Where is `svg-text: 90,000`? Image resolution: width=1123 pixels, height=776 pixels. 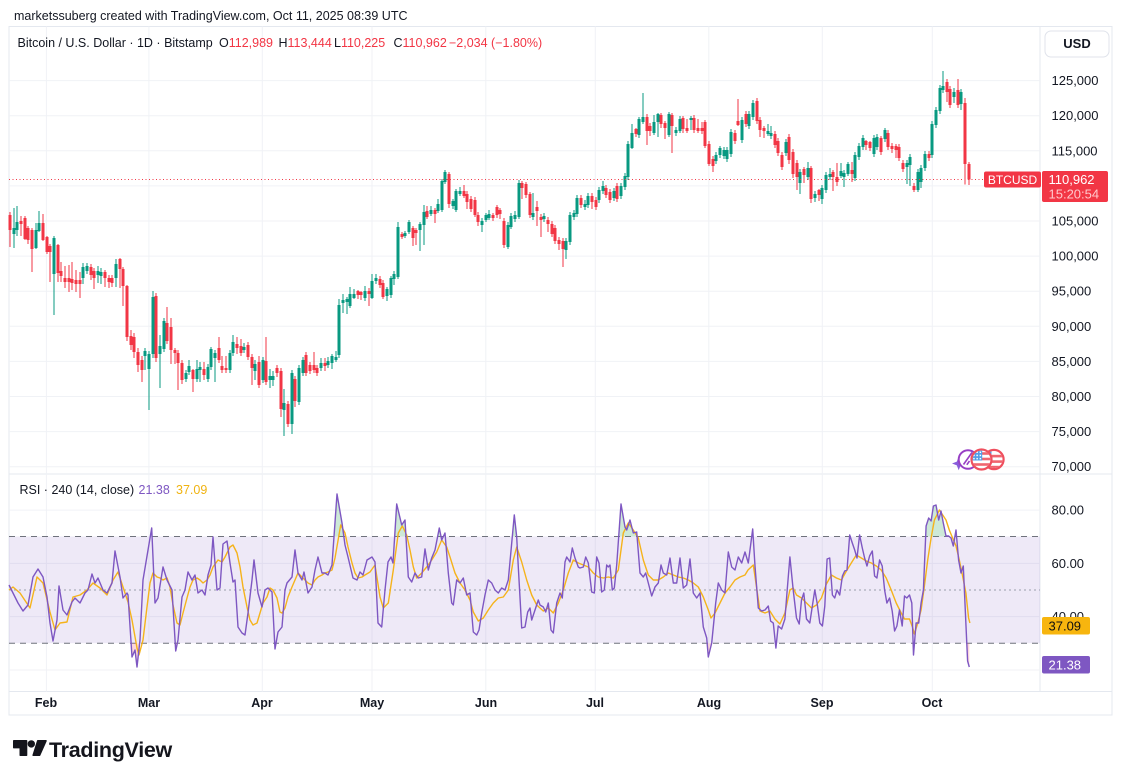
svg-text: 90,000 is located at coordinates (1072, 326).